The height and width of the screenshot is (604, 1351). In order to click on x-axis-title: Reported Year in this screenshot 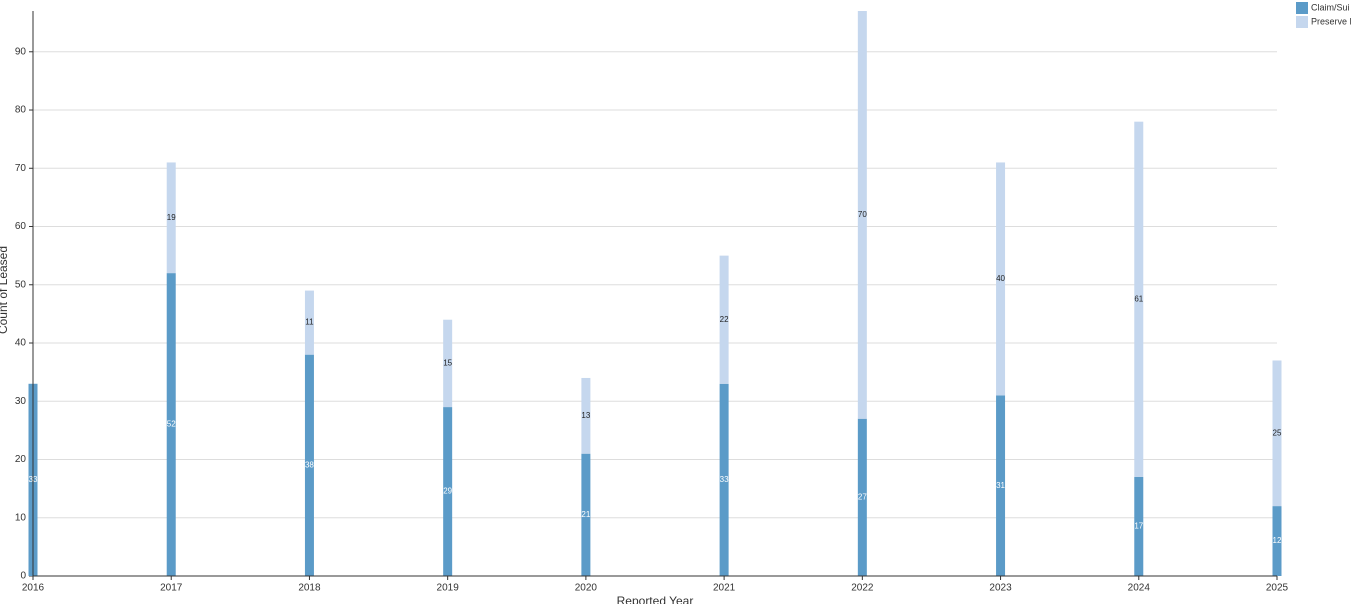, I will do `click(655, 599)`.